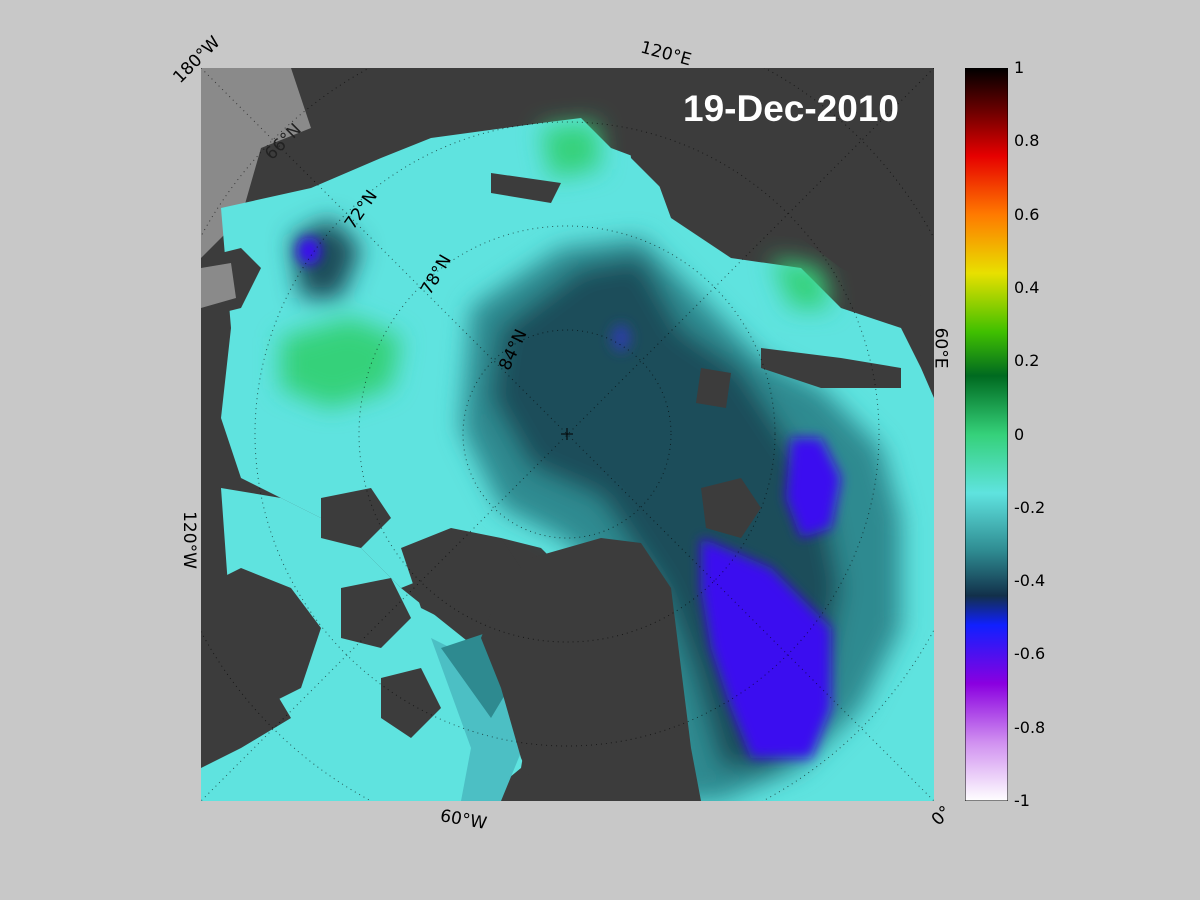  Describe the element at coordinates (571, 150) in the screenshot. I see `ice-positive-region-north` at that location.